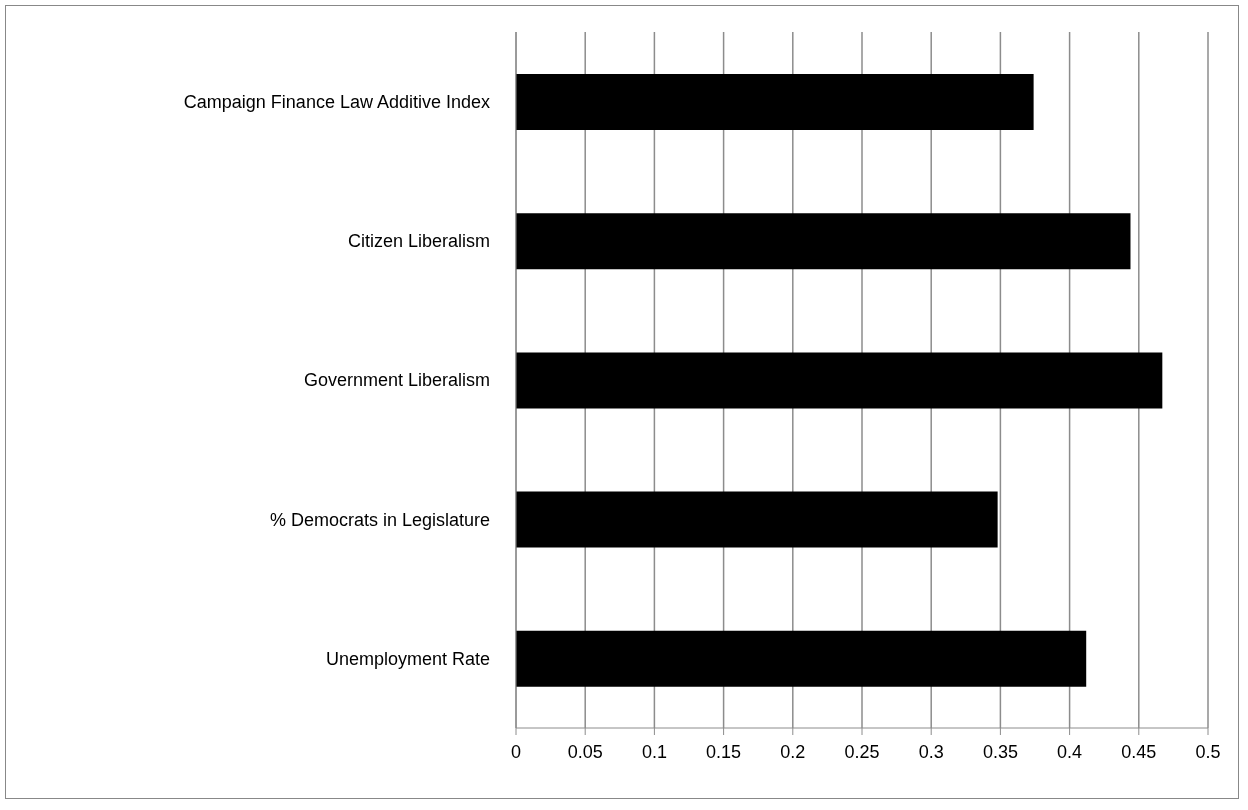 This screenshot has height=810, width=1248. What do you see at coordinates (336, 101) in the screenshot?
I see `y-tick-label: Campaign Finance Law Additive Index` at bounding box center [336, 101].